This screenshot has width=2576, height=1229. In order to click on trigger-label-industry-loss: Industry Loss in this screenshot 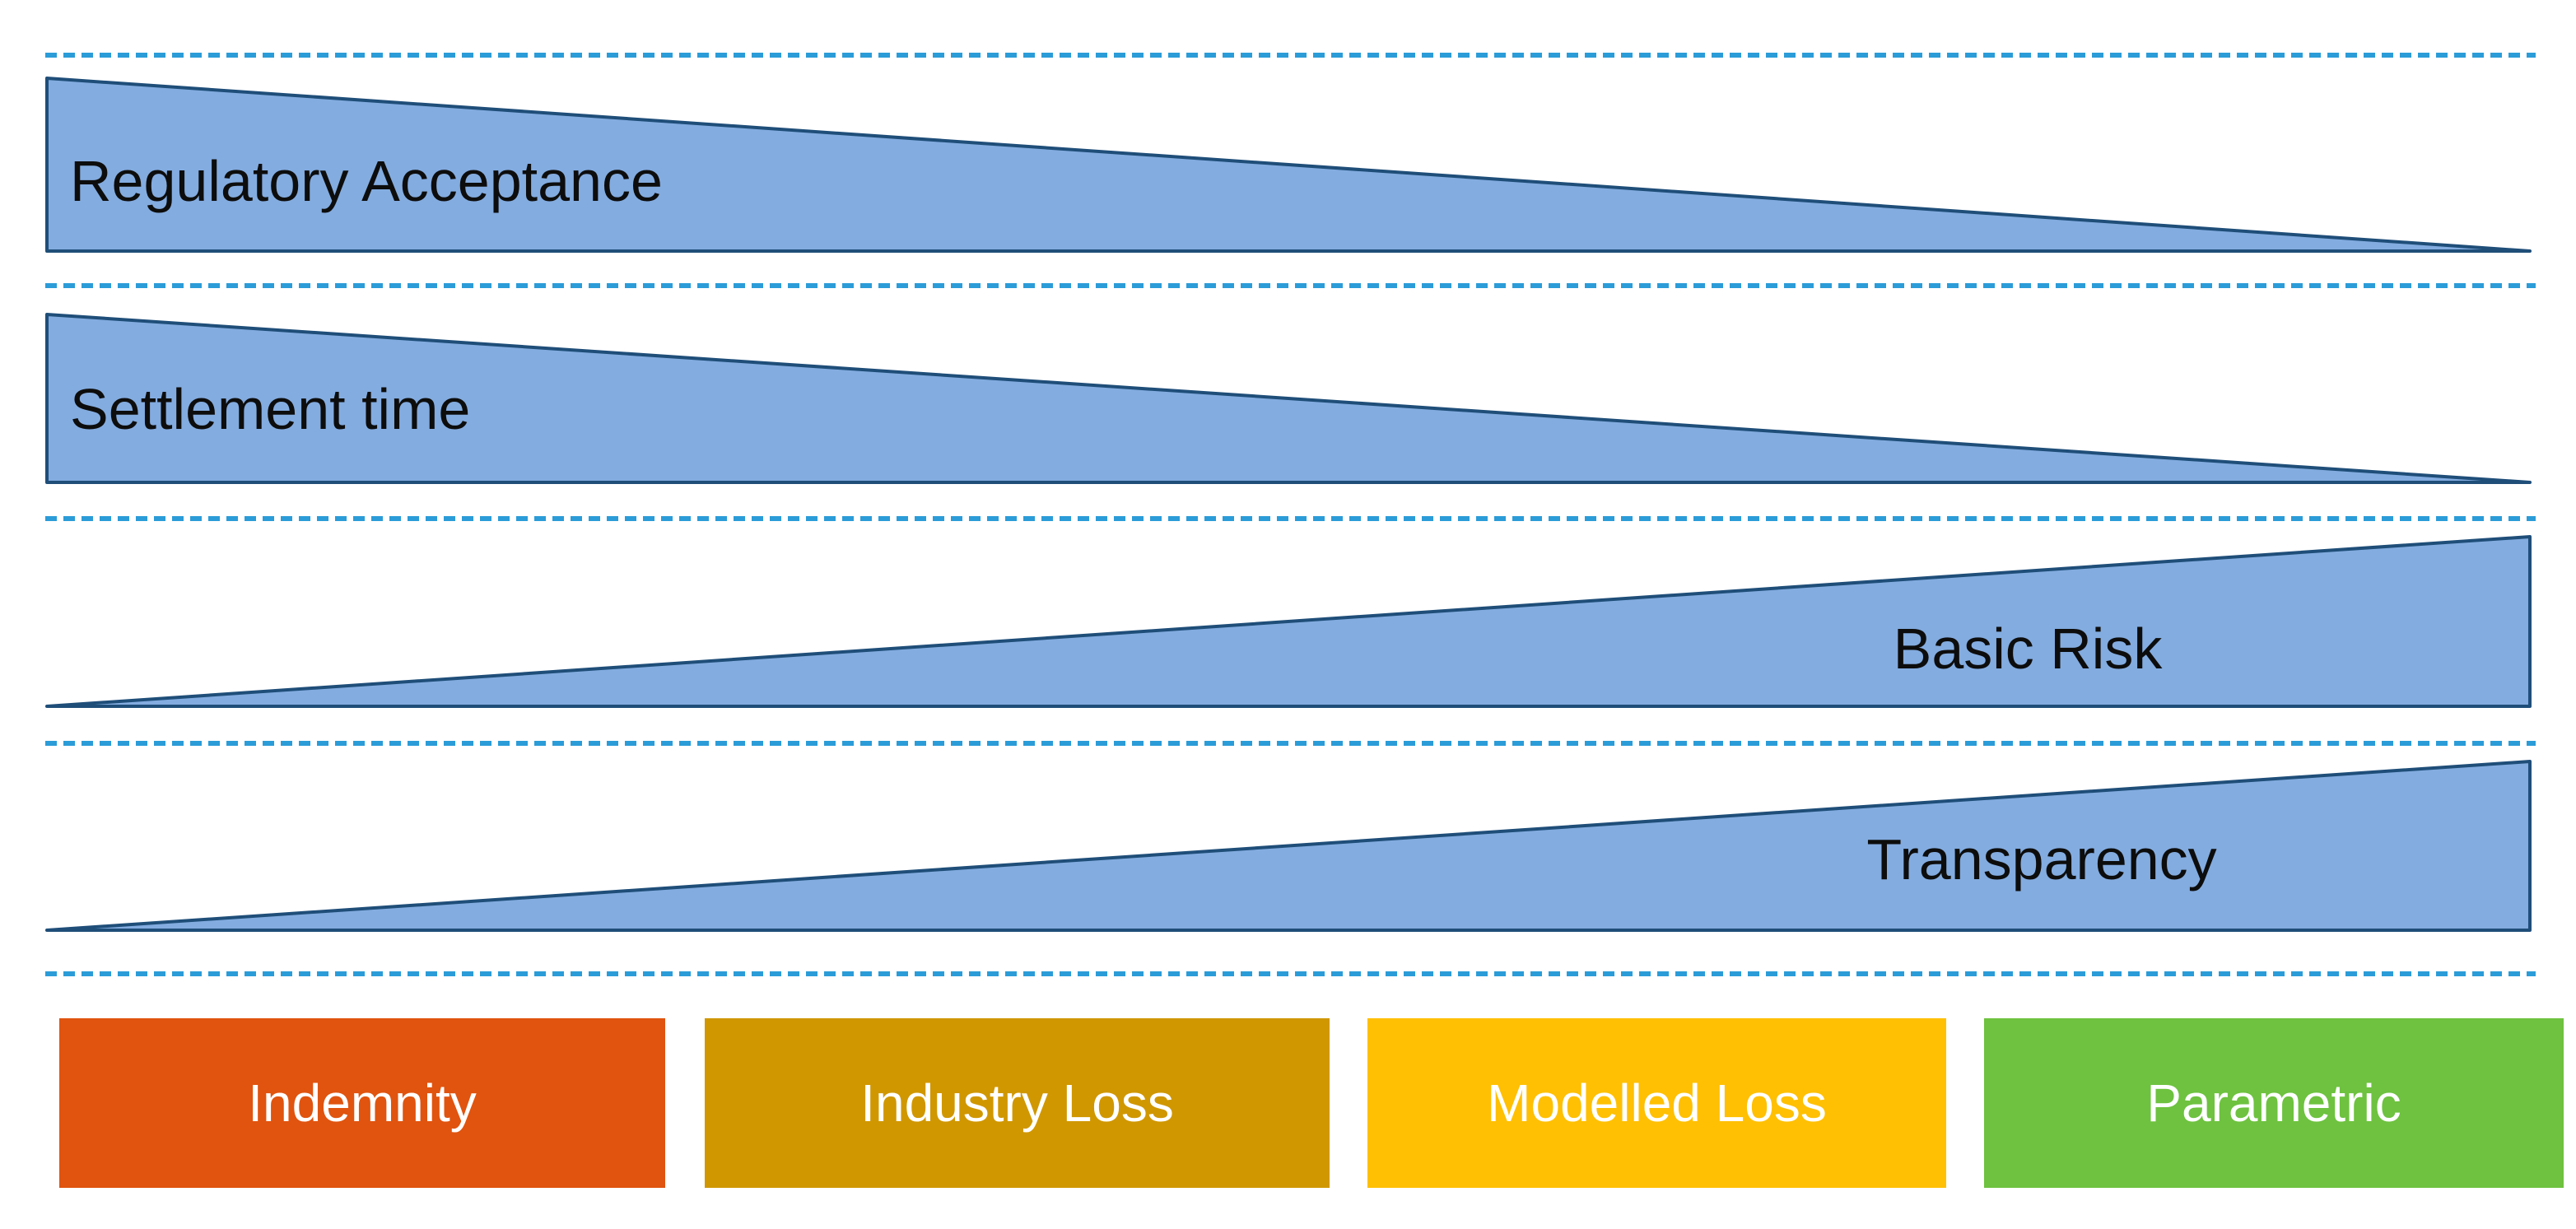, I will do `click(1017, 1103)`.